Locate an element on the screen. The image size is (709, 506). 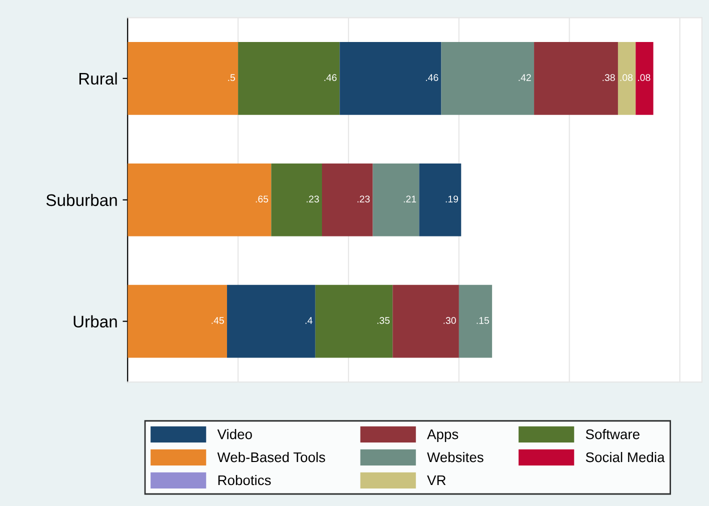
data-label: .19 is located at coordinates (452, 199).